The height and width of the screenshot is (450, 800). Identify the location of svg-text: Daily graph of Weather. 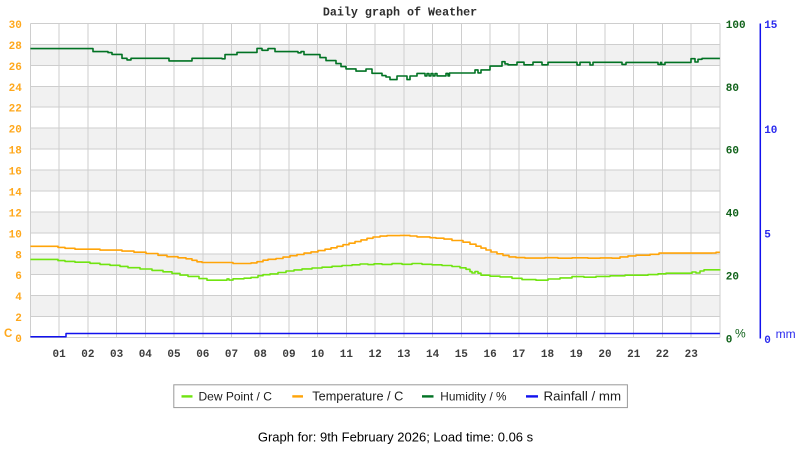
(400, 12).